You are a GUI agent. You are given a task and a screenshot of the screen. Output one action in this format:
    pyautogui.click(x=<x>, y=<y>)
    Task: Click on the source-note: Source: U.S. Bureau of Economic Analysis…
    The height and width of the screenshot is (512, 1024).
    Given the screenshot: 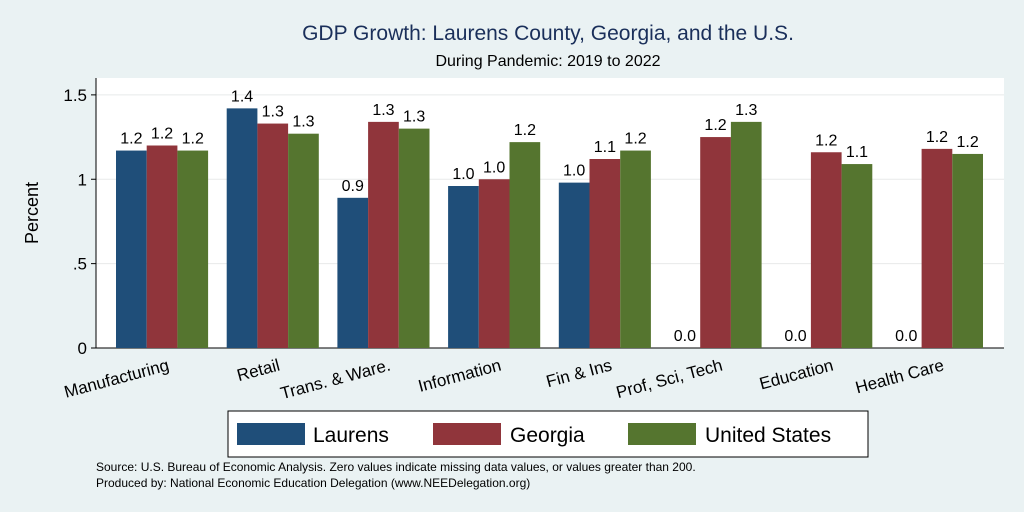 What is the action you would take?
    pyautogui.click(x=396, y=467)
    